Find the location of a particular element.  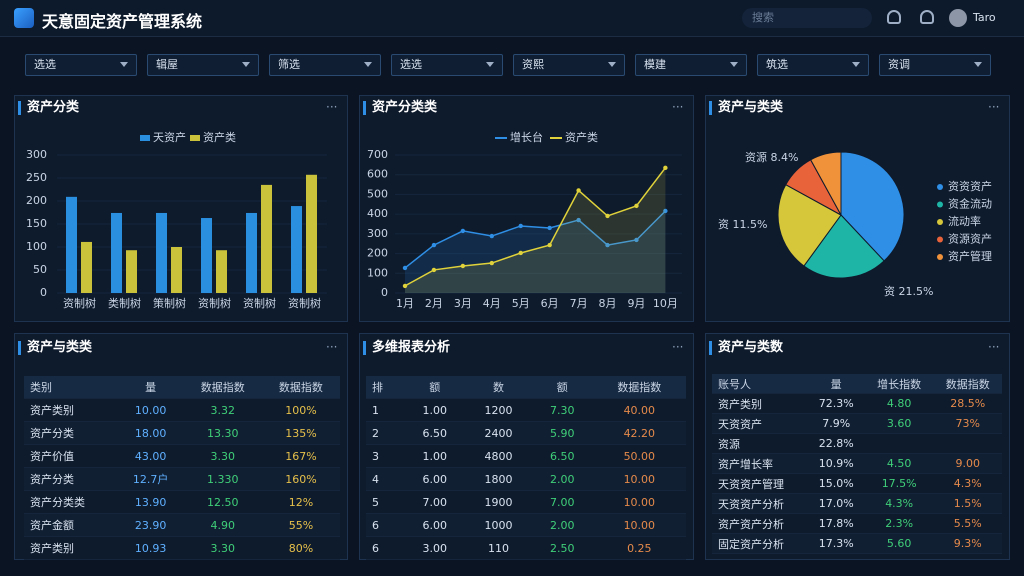

table-row: 资产分类 12.7户 1.330 160% is located at coordinates (182, 479).